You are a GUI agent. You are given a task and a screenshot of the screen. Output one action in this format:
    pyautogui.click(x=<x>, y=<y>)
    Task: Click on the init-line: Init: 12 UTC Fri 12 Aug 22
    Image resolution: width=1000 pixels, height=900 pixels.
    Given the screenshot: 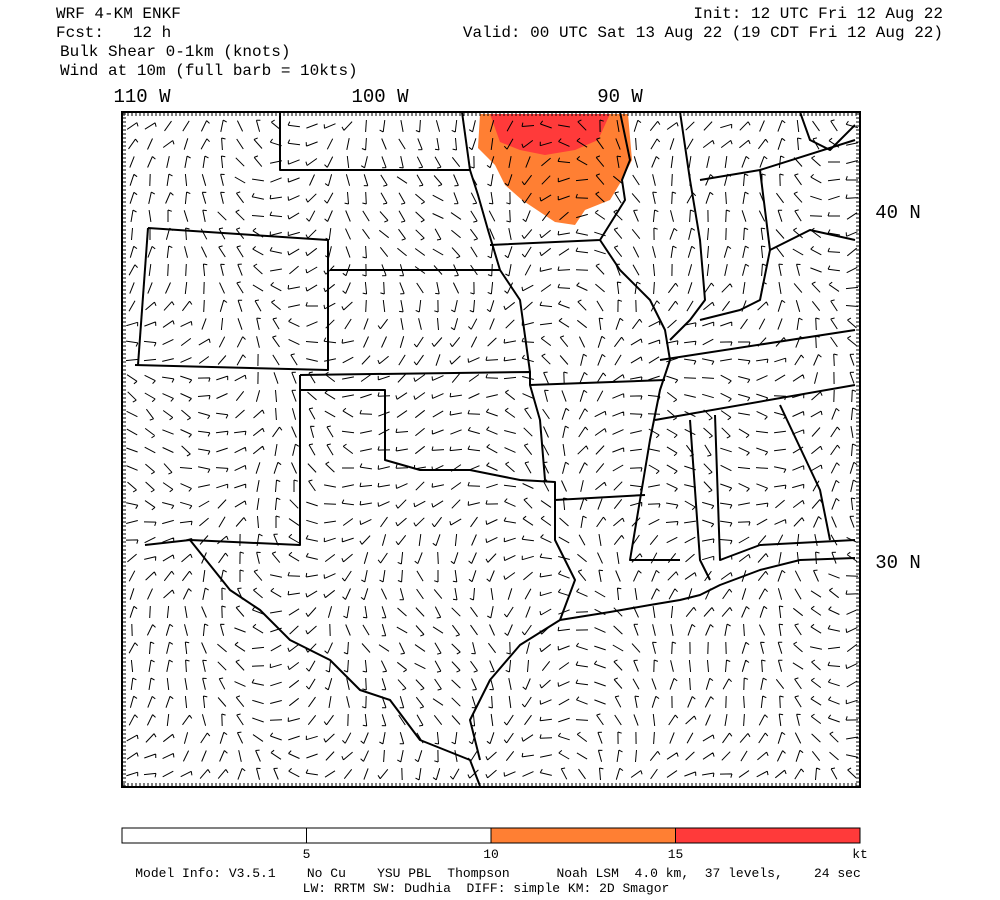 What is the action you would take?
    pyautogui.click(x=818, y=14)
    